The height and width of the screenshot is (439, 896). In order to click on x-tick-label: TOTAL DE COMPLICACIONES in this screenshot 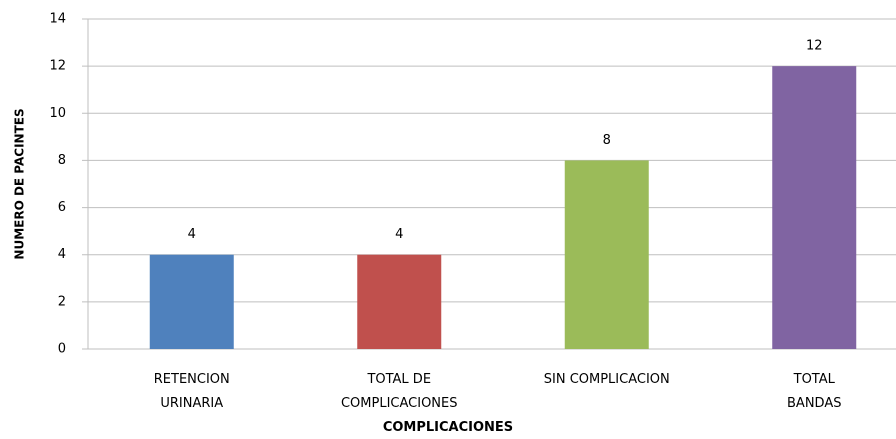, I will do `click(399, 391)`.